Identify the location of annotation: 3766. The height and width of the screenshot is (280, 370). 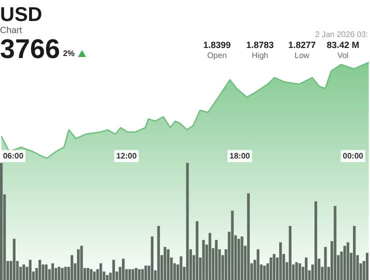
(30, 49).